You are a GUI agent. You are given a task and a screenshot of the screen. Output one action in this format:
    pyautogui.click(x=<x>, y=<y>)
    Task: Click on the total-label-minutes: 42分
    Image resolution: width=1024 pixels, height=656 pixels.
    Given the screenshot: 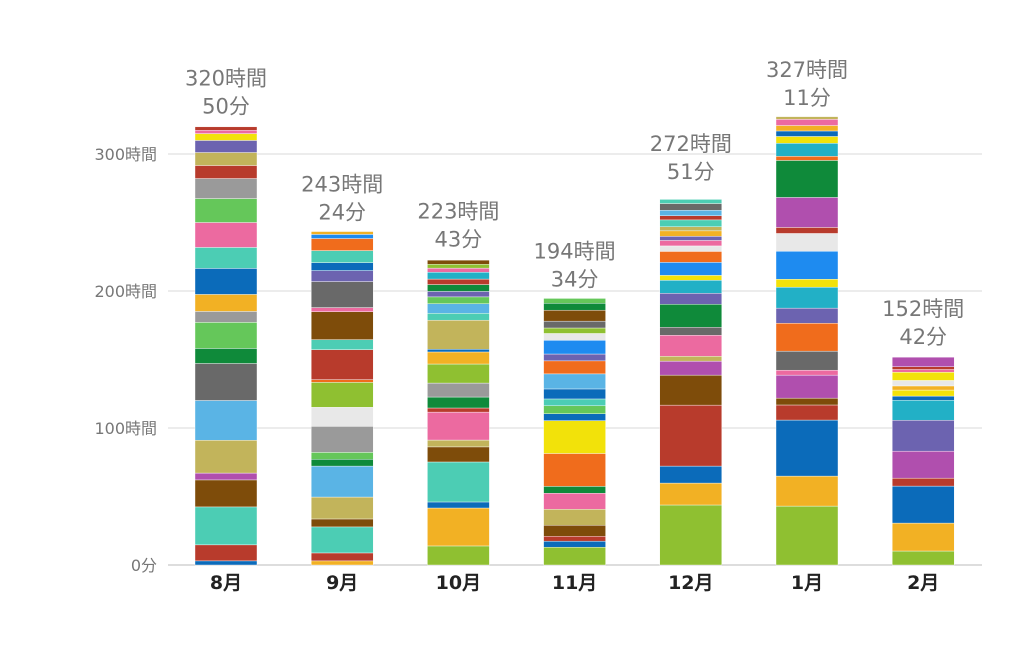 What is the action you would take?
    pyautogui.click(x=923, y=337)
    